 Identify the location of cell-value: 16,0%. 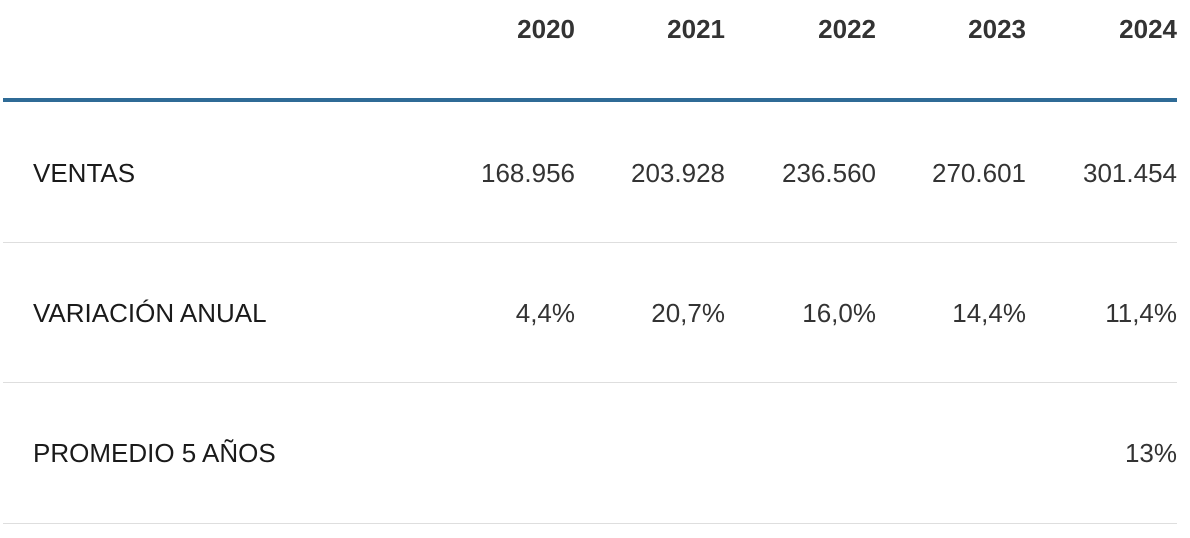
(839, 313).